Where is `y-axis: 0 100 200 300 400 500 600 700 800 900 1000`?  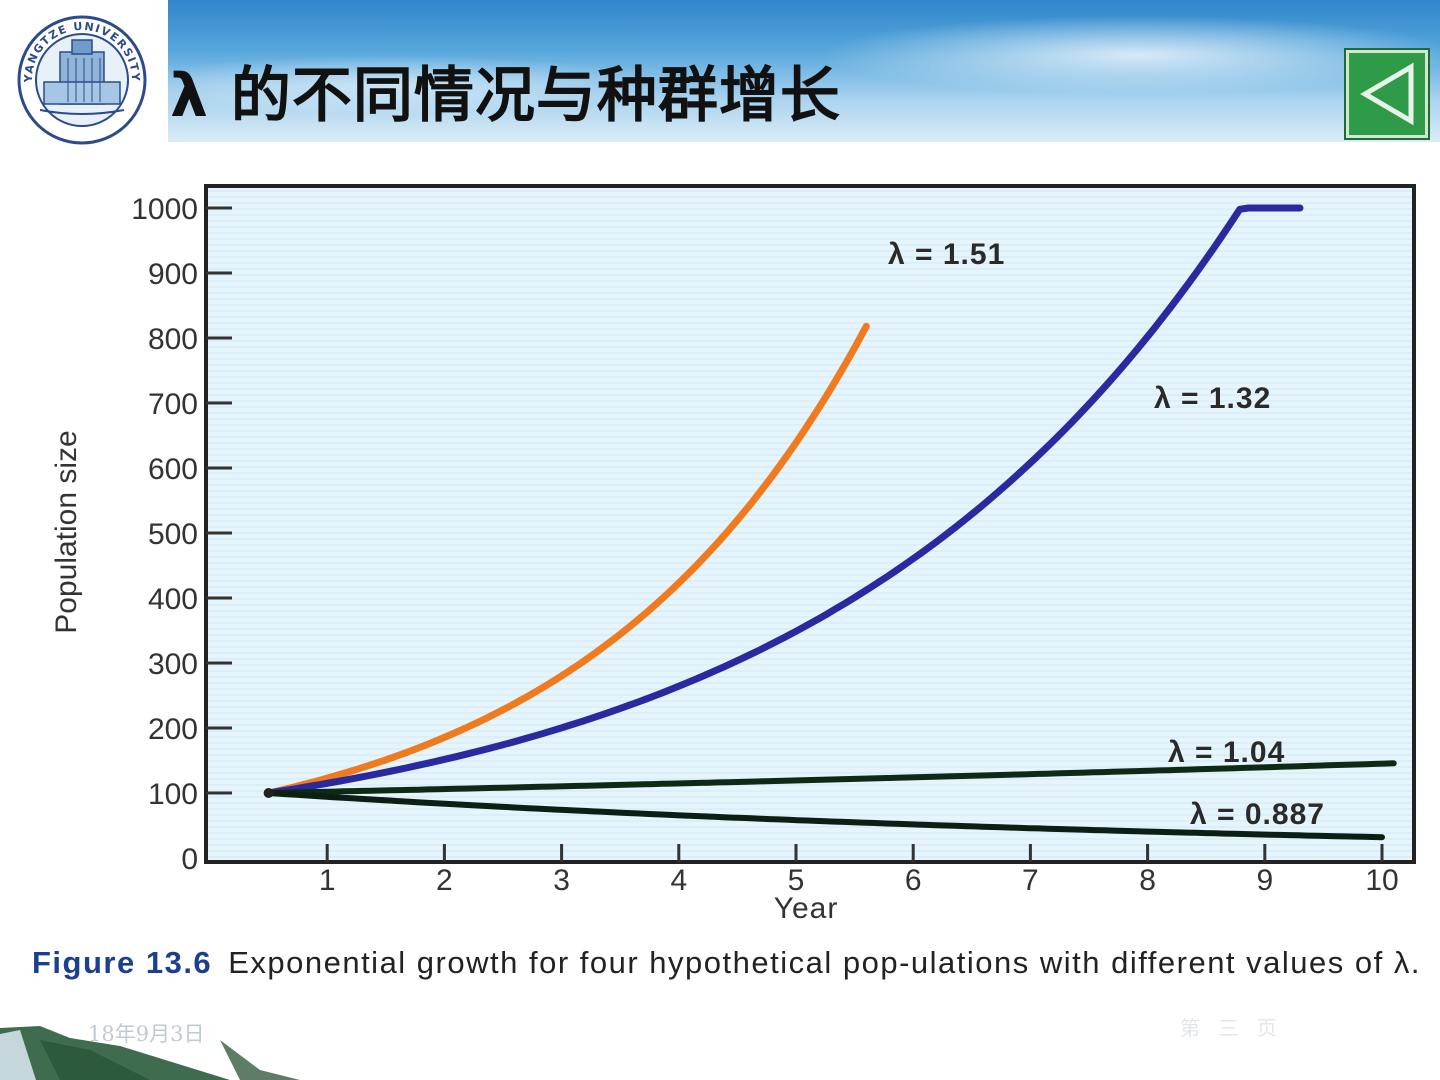 y-axis: 0 100 200 300 400 500 600 700 800 900 1000 is located at coordinates (181, 534).